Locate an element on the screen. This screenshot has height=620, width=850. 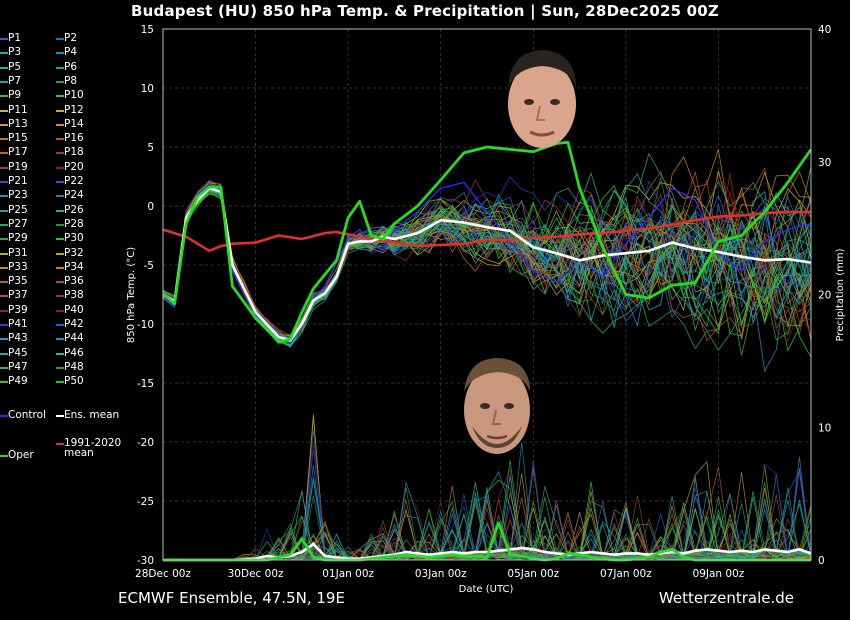
y-axis-label-right: Precipitation (mm) is located at coordinates (840, 294).